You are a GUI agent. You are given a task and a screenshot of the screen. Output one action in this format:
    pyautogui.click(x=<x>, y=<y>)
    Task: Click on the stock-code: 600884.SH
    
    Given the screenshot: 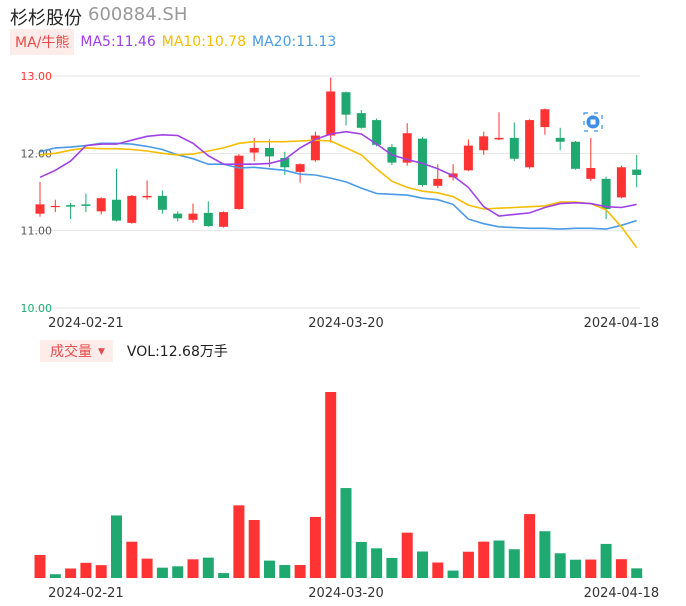 What is the action you would take?
    pyautogui.click(x=138, y=14)
    